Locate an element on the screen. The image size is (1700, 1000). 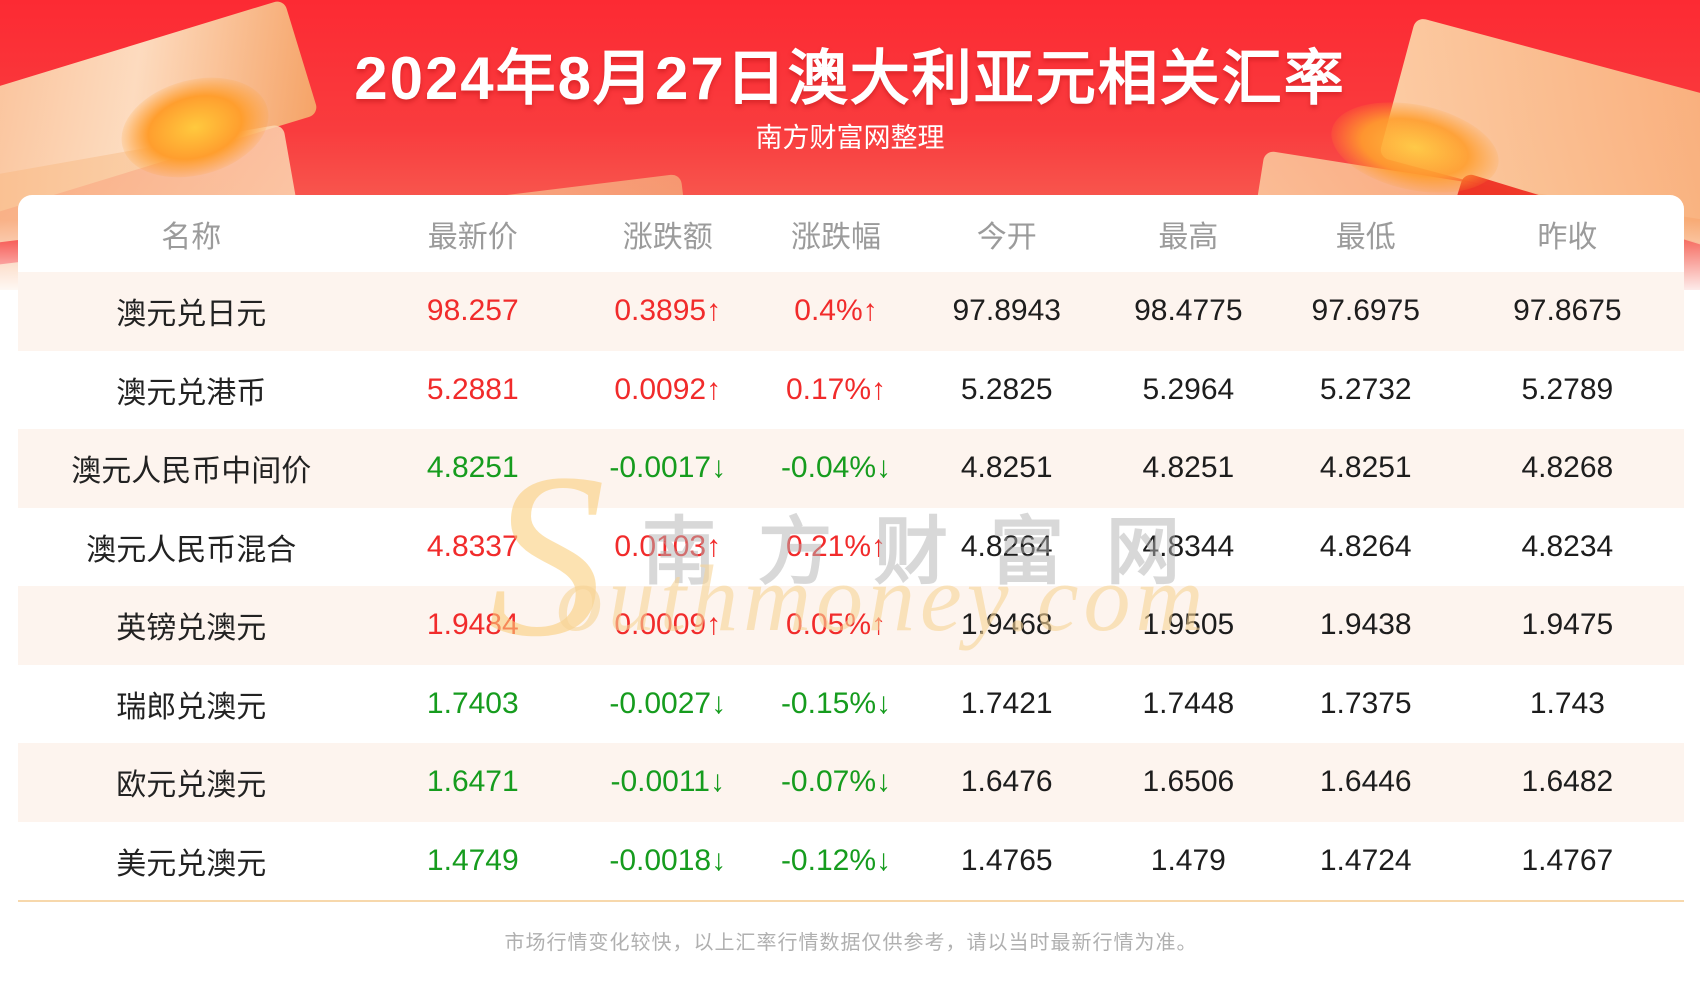
cell-change: 0.0009↑ is located at coordinates (668, 625).